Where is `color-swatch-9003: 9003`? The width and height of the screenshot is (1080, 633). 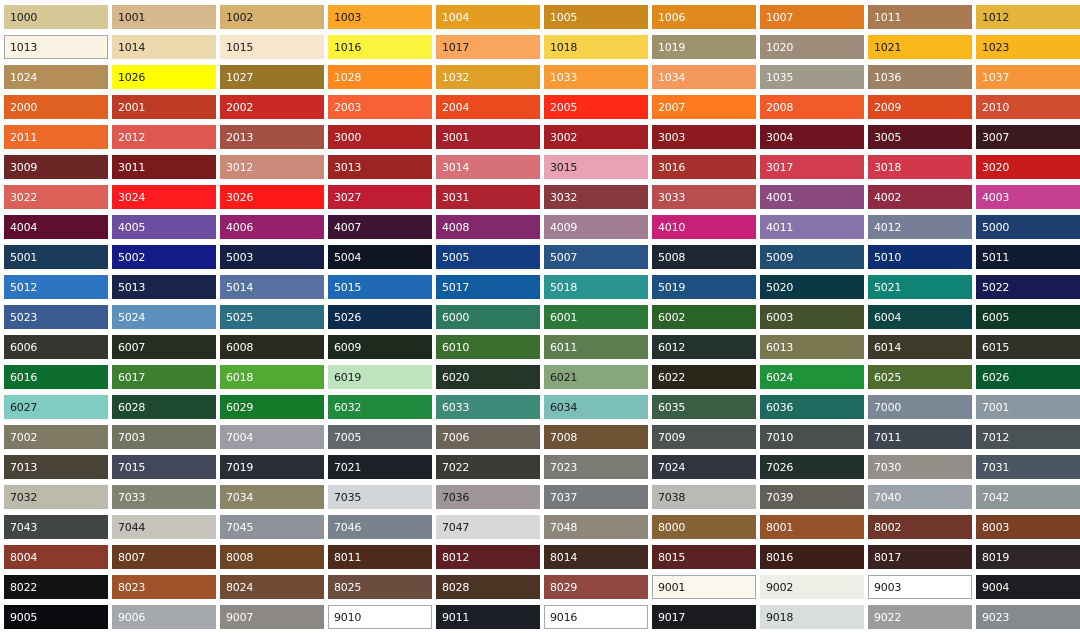
color-swatch-9003: 9003 is located at coordinates (920, 587).